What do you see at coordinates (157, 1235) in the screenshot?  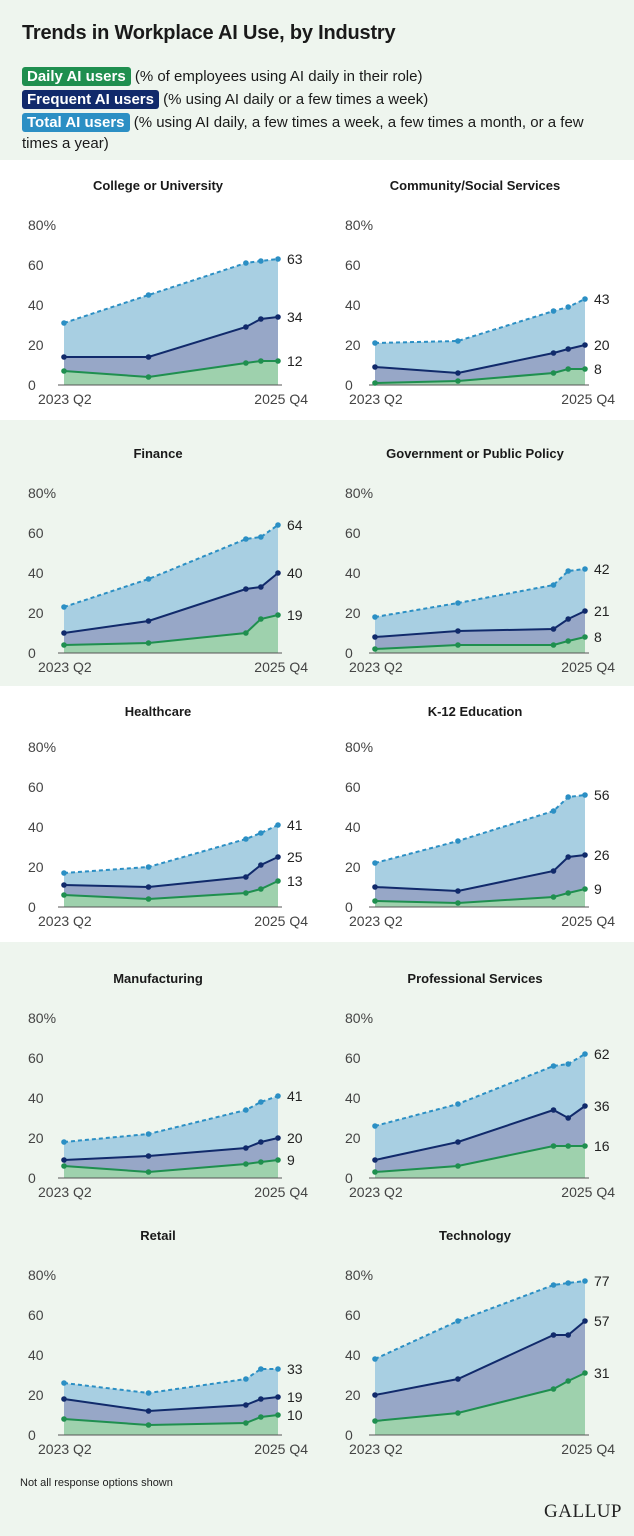 I see `chart-title: Retail` at bounding box center [157, 1235].